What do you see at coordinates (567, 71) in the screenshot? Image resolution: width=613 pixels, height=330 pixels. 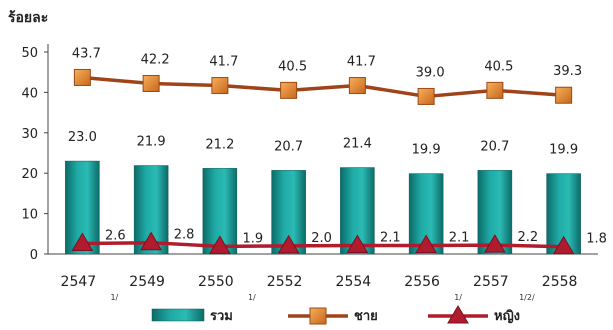 I see `point-value-label: 39.3` at bounding box center [567, 71].